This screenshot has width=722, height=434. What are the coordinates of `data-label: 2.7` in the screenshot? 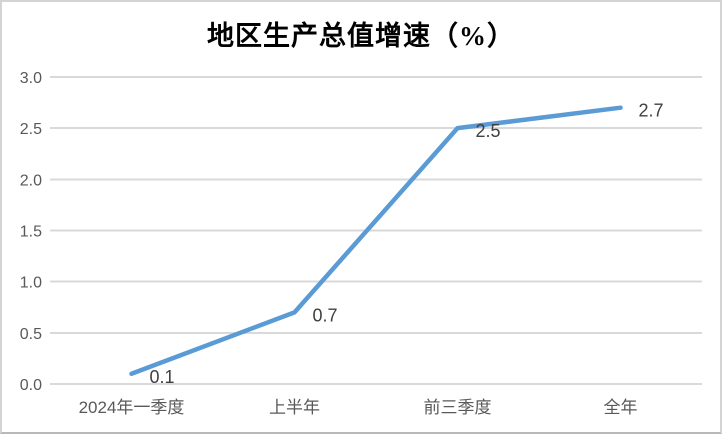 It's located at (651, 111).